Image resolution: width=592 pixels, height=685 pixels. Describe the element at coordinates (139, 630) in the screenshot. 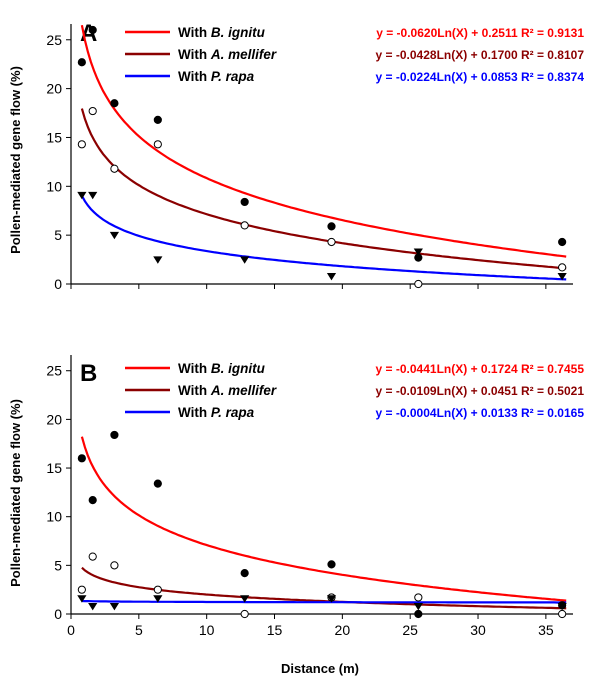

I see `x-tick-label: 5` at that location.